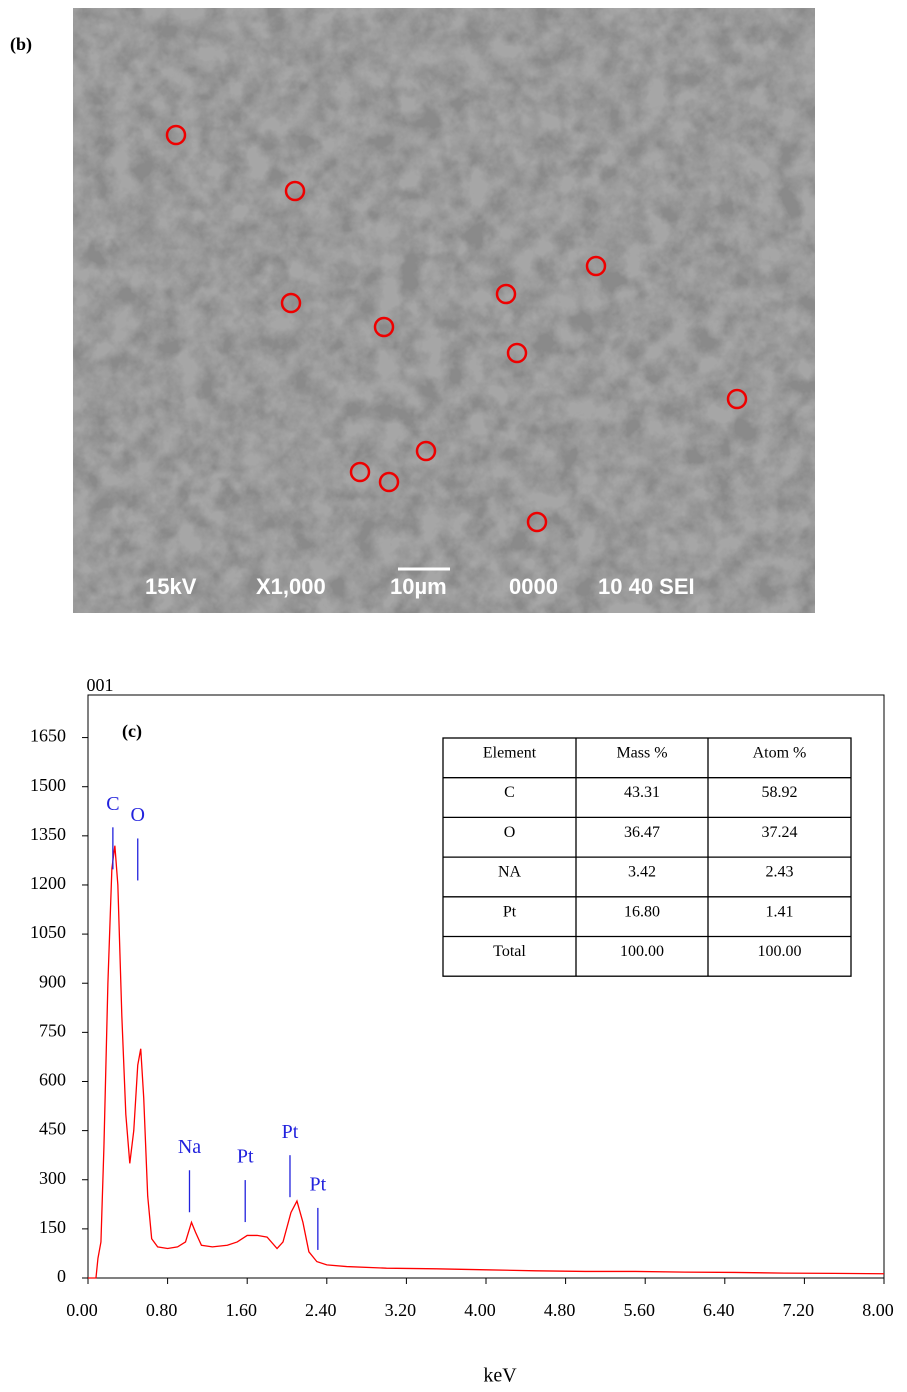 The image size is (907, 1392). What do you see at coordinates (48, 736) in the screenshot?
I see `y-tick-label: 1650` at bounding box center [48, 736].